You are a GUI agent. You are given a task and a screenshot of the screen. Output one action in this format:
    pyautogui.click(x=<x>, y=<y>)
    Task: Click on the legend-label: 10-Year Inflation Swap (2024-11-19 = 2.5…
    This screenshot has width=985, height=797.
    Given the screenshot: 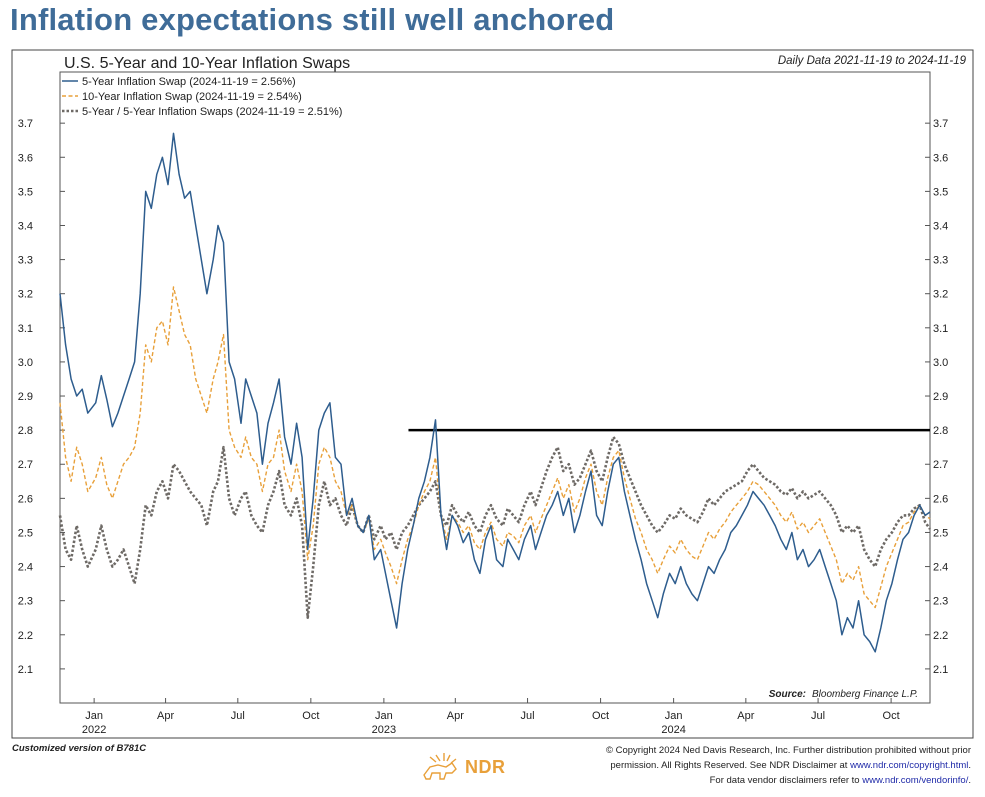 What is the action you would take?
    pyautogui.click(x=192, y=97)
    